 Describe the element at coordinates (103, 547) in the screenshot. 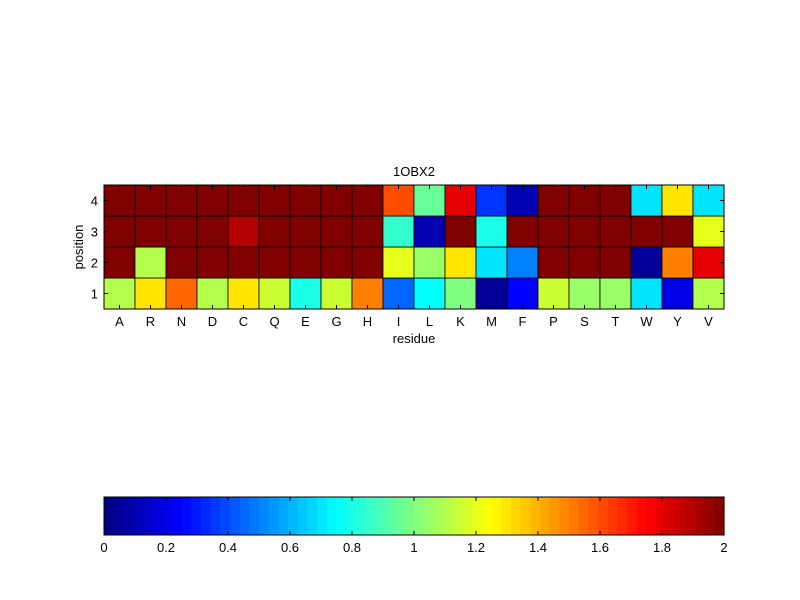

I see `colorbar-tick-label: 0` at that location.